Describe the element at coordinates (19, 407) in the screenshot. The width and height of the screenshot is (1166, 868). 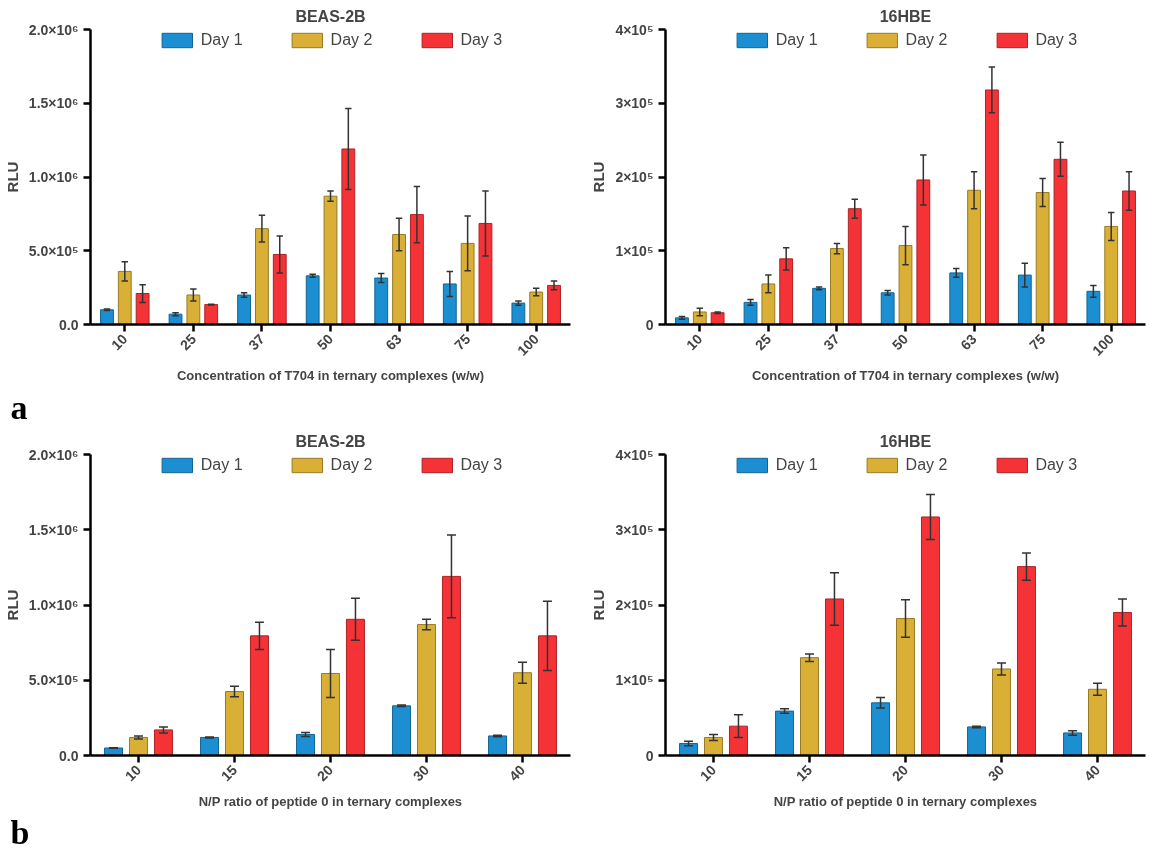
I see `text: a` at that location.